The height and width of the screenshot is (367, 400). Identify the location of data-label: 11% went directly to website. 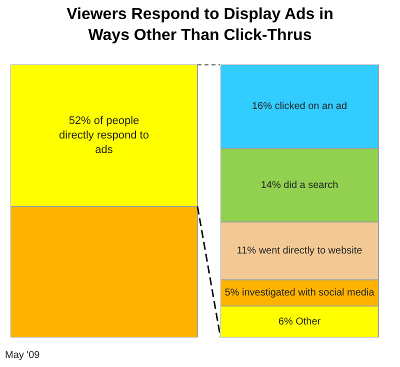
(299, 250).